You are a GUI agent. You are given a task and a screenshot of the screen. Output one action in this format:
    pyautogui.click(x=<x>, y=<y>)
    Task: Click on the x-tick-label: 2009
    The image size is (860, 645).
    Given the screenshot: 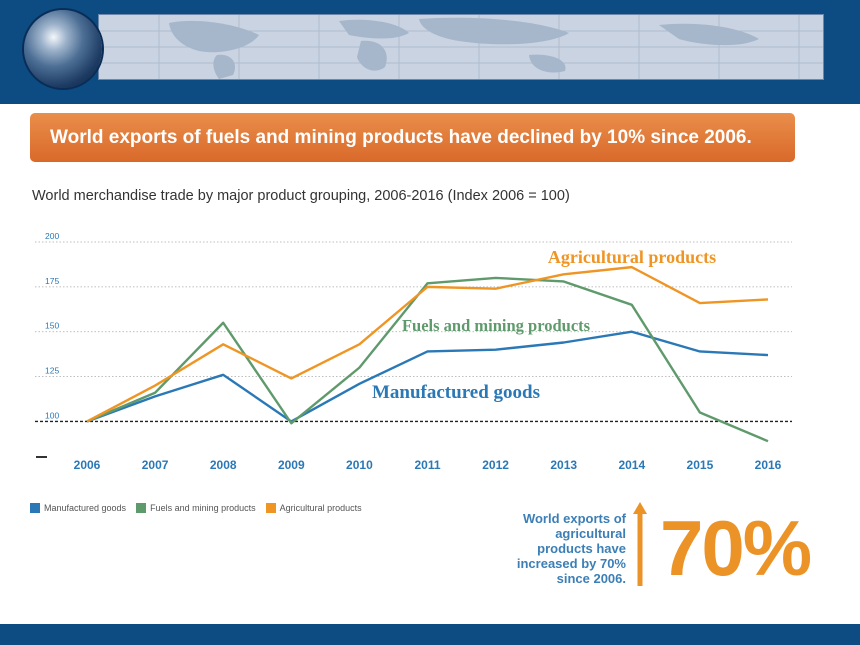 What is the action you would take?
    pyautogui.click(x=291, y=465)
    